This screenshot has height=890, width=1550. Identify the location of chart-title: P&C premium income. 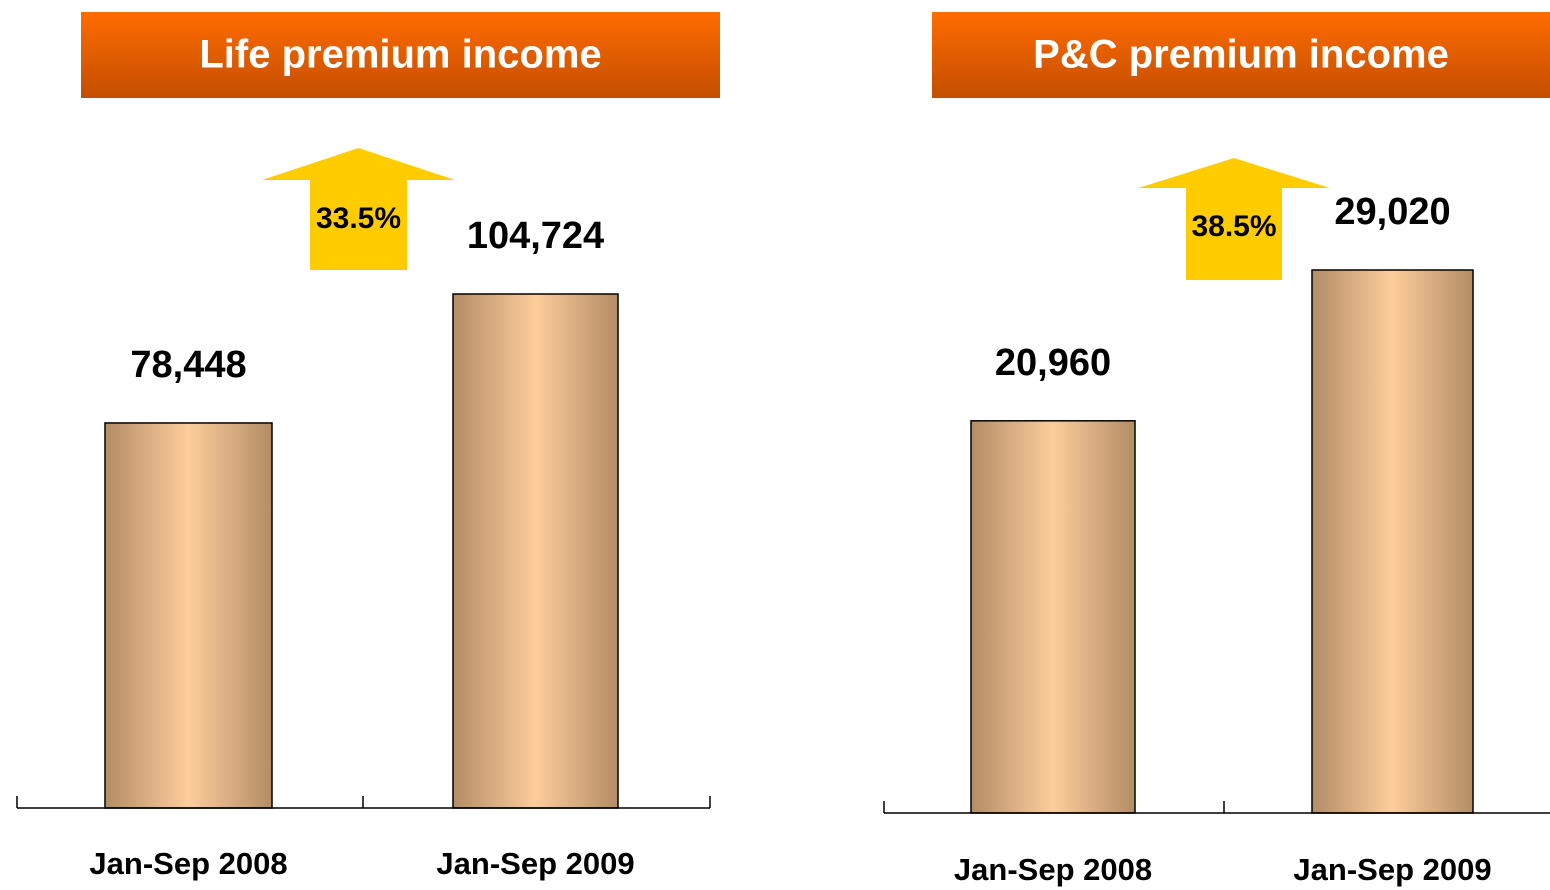
(1241, 55).